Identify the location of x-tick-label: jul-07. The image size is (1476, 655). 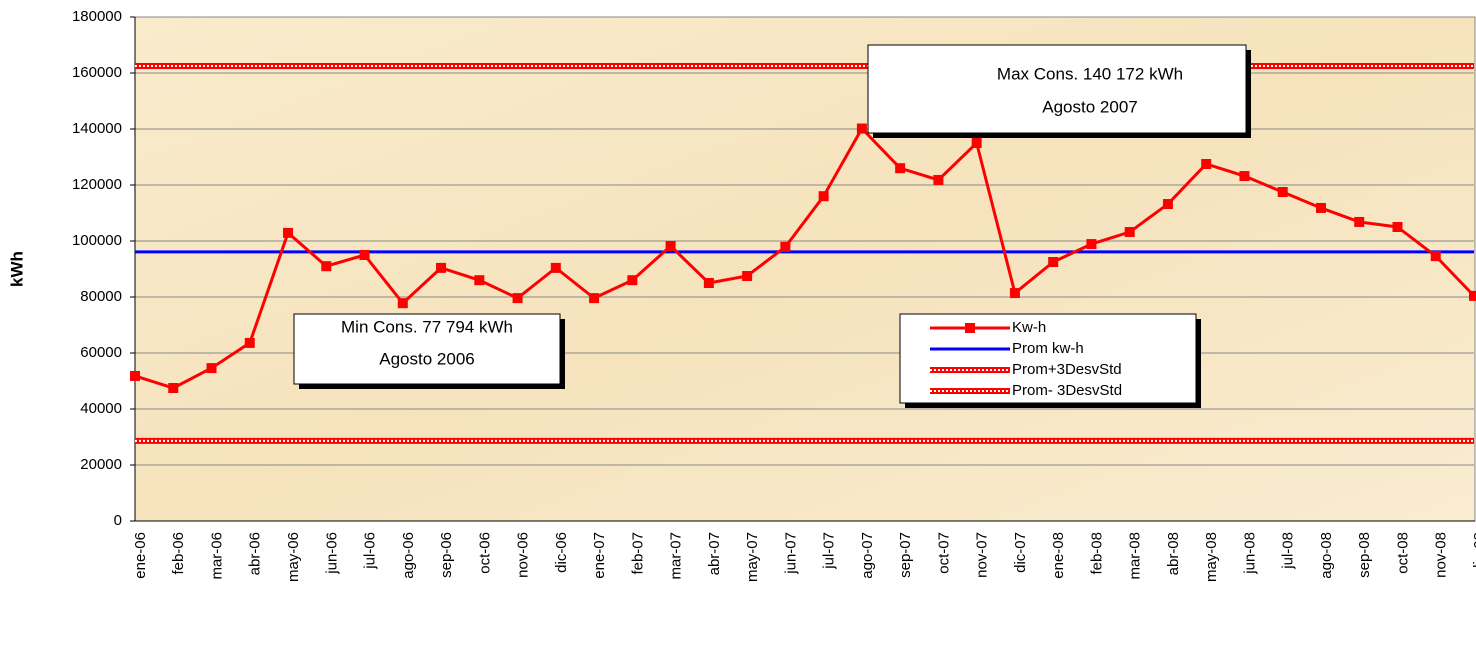
(829, 551).